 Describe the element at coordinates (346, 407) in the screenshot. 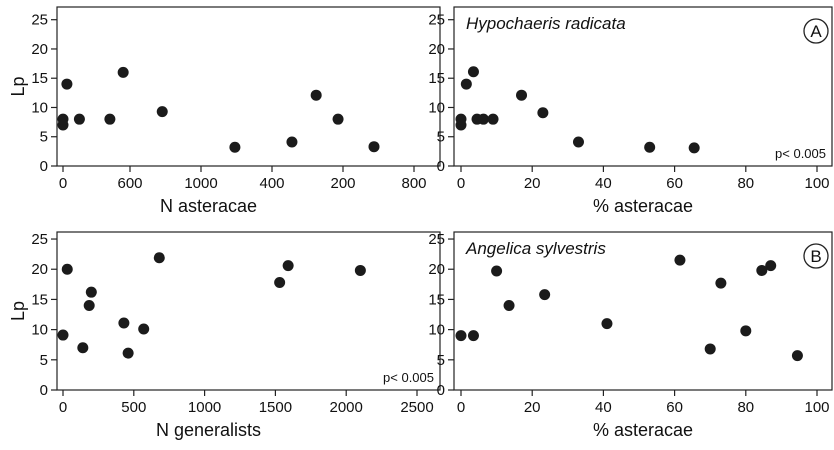

I see `x-tick-label: 2000` at that location.